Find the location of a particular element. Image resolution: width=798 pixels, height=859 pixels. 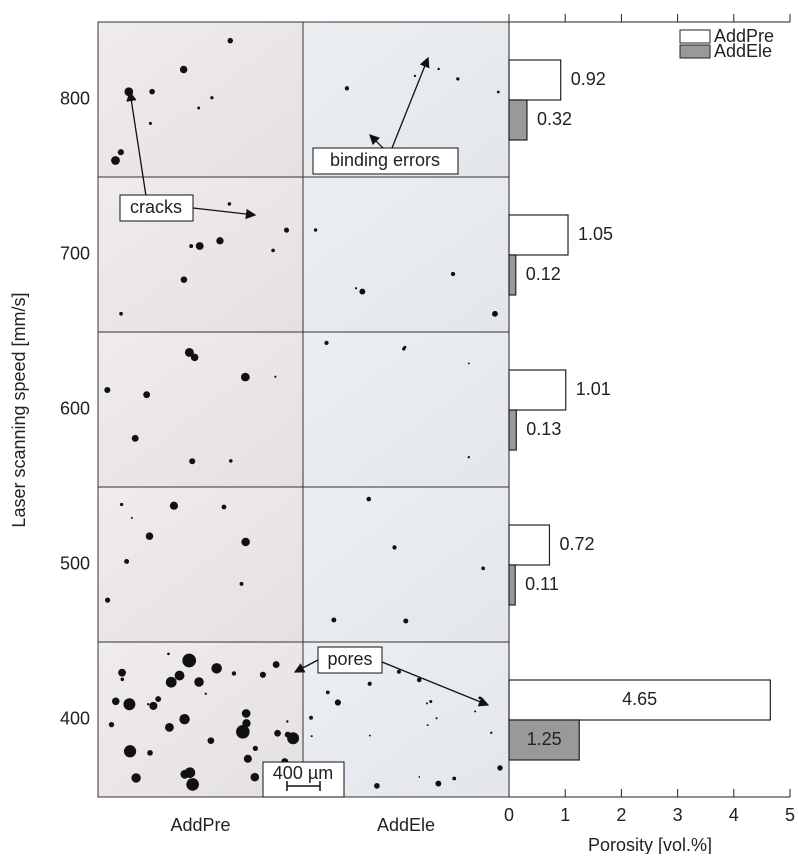

value-label: 0.13 is located at coordinates (543, 429).